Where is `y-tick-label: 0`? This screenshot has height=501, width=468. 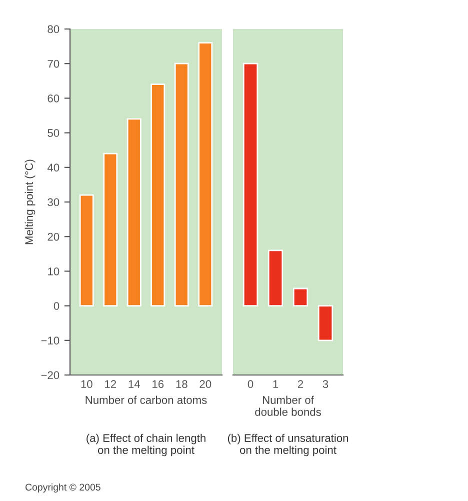 y-tick-label: 0 is located at coordinates (57, 306).